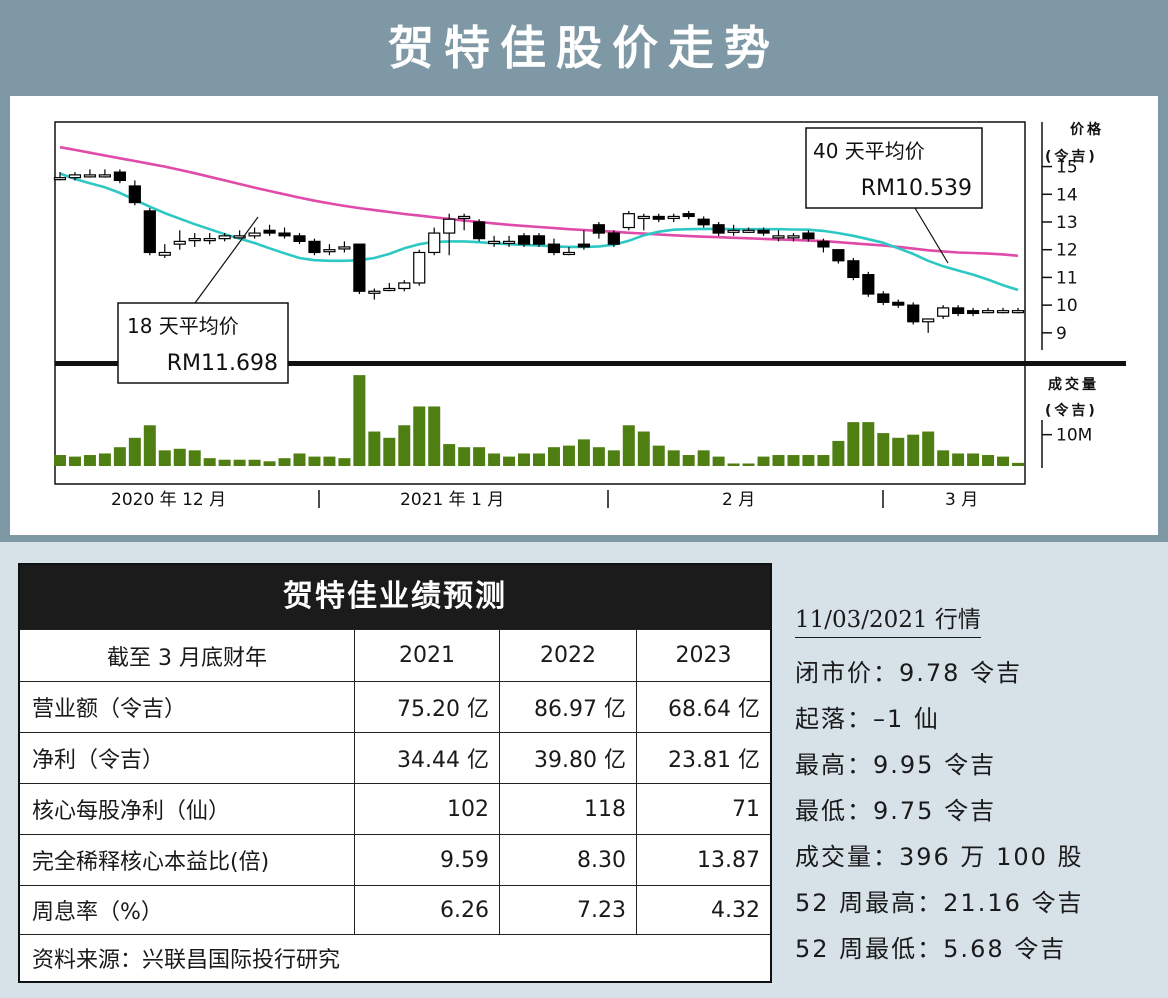  I want to click on price-tick-label-9: 9, so click(1061, 334).